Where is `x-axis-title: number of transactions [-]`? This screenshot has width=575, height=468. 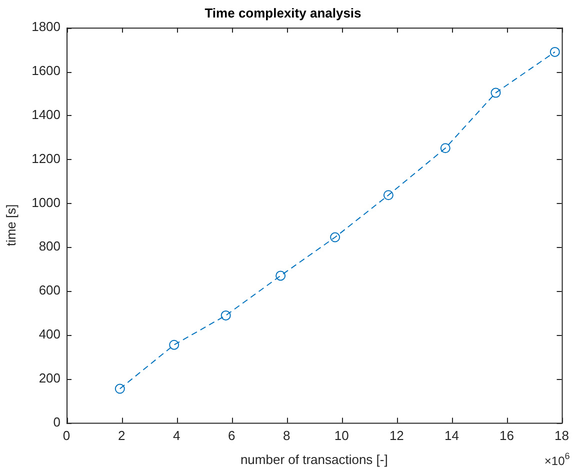 x-axis-title: number of transactions [-] is located at coordinates (314, 459).